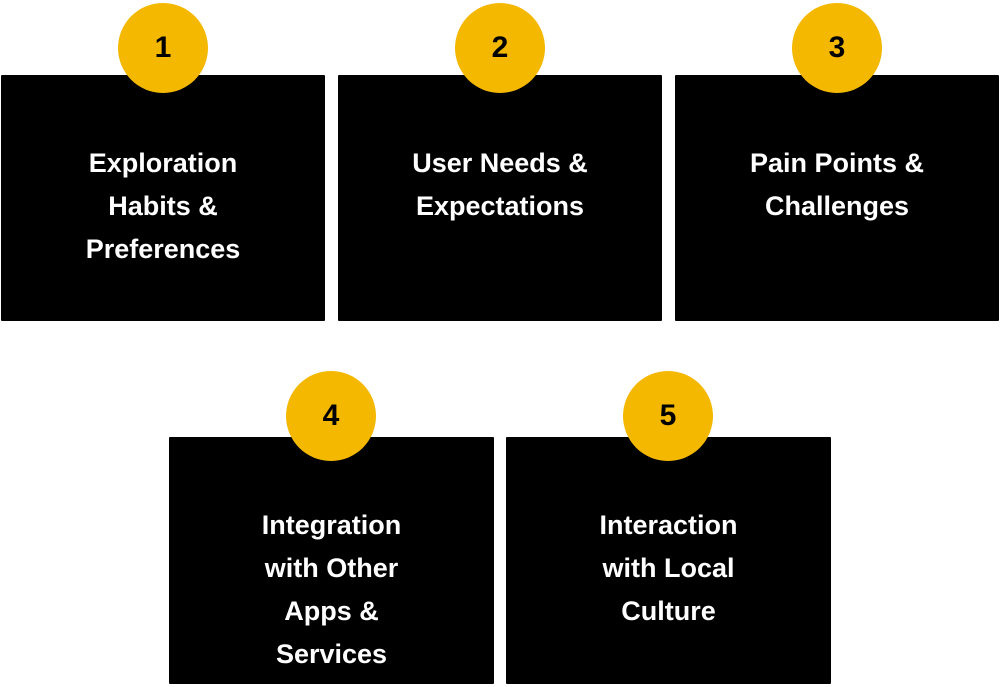 The height and width of the screenshot is (687, 1000). Describe the element at coordinates (331, 416) in the screenshot. I see `step-number-badge-4: 4` at that location.